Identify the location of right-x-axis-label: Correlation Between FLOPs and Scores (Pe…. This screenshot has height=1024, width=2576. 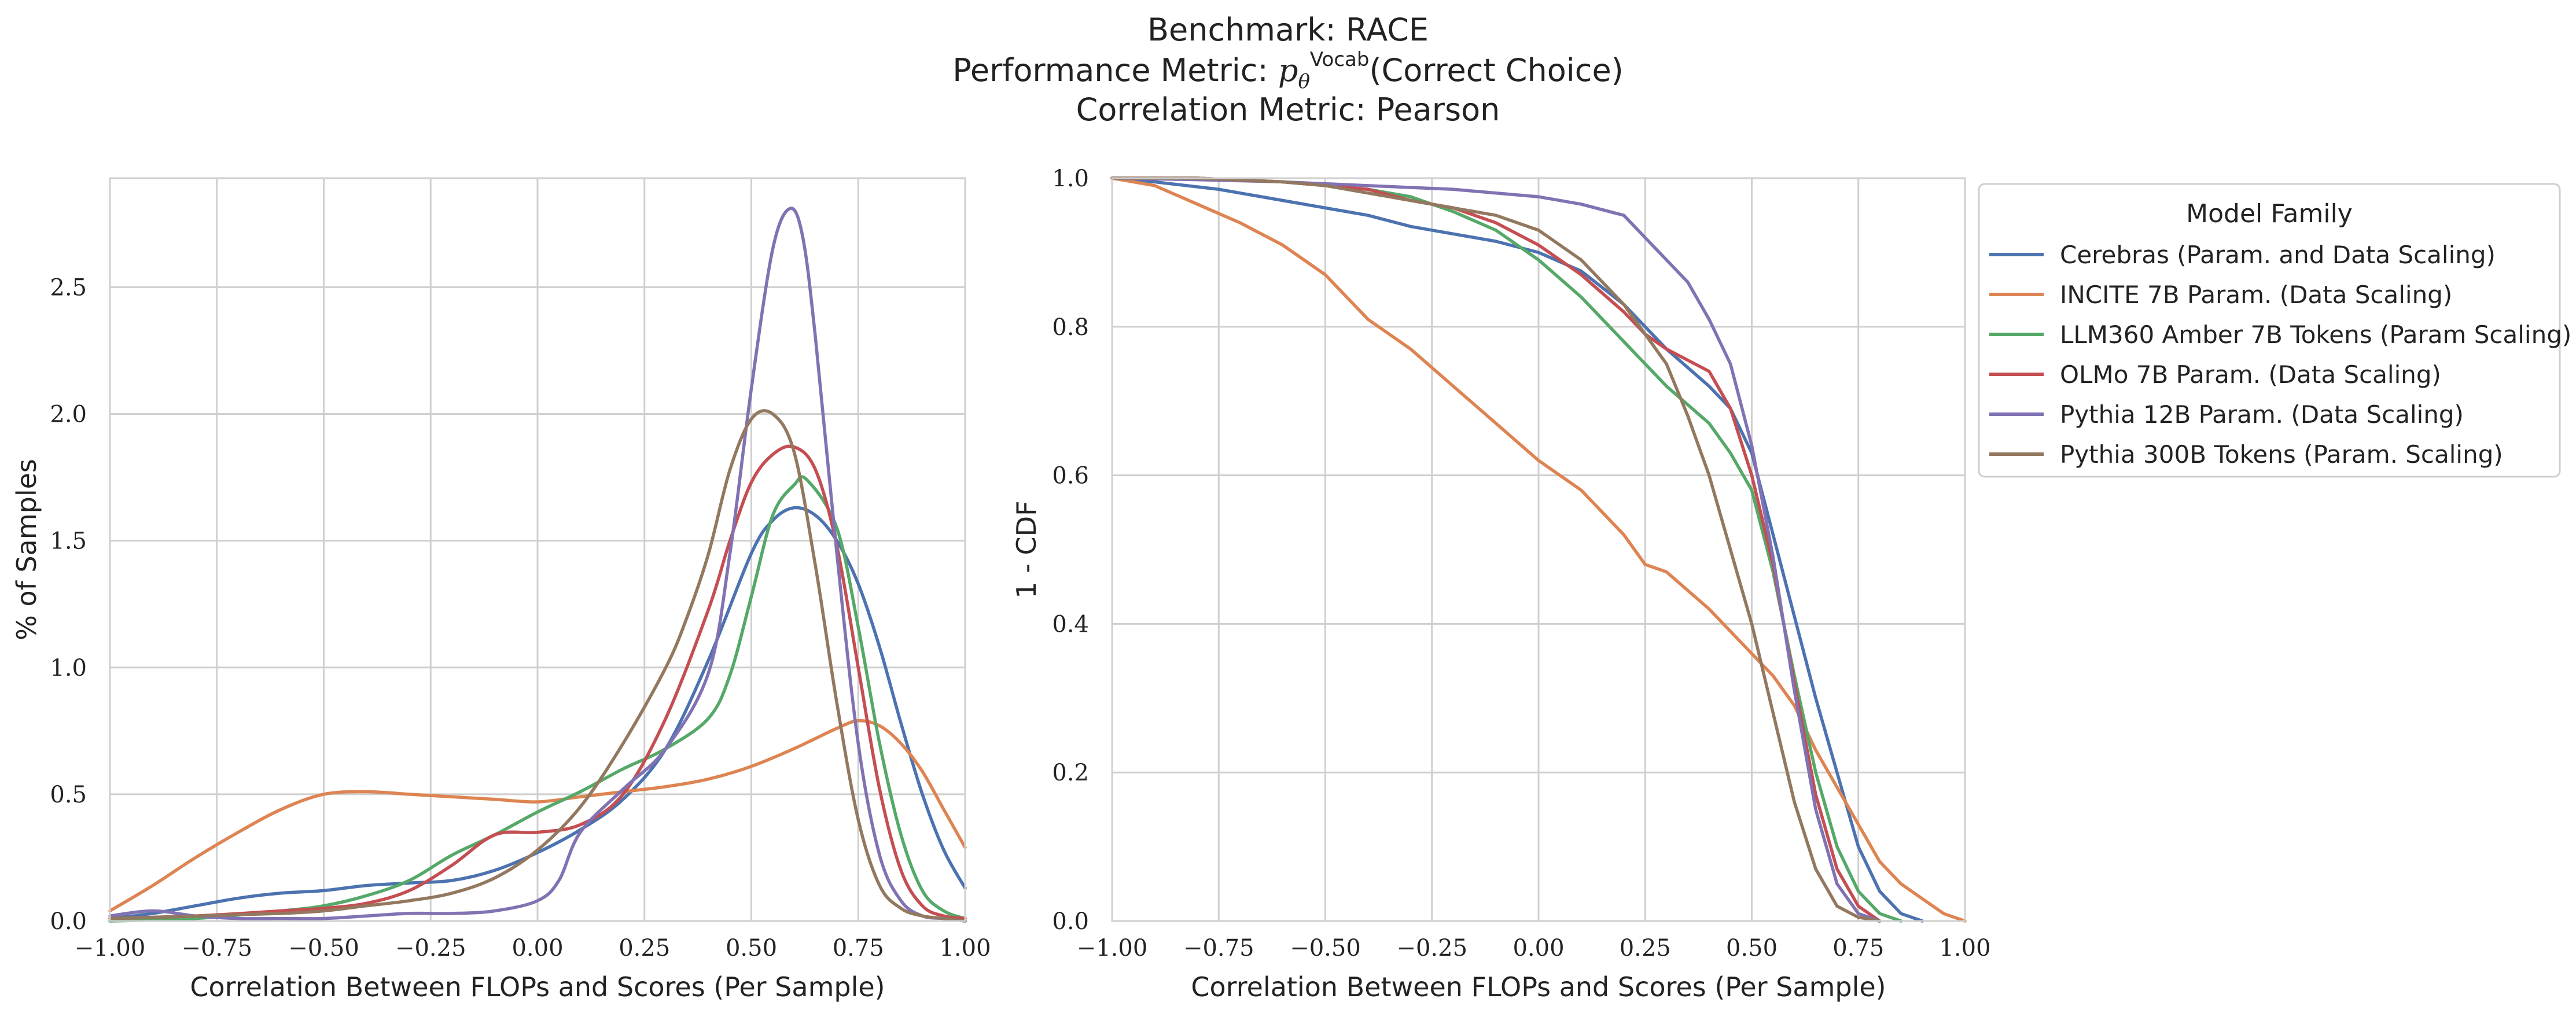
(1538, 987).